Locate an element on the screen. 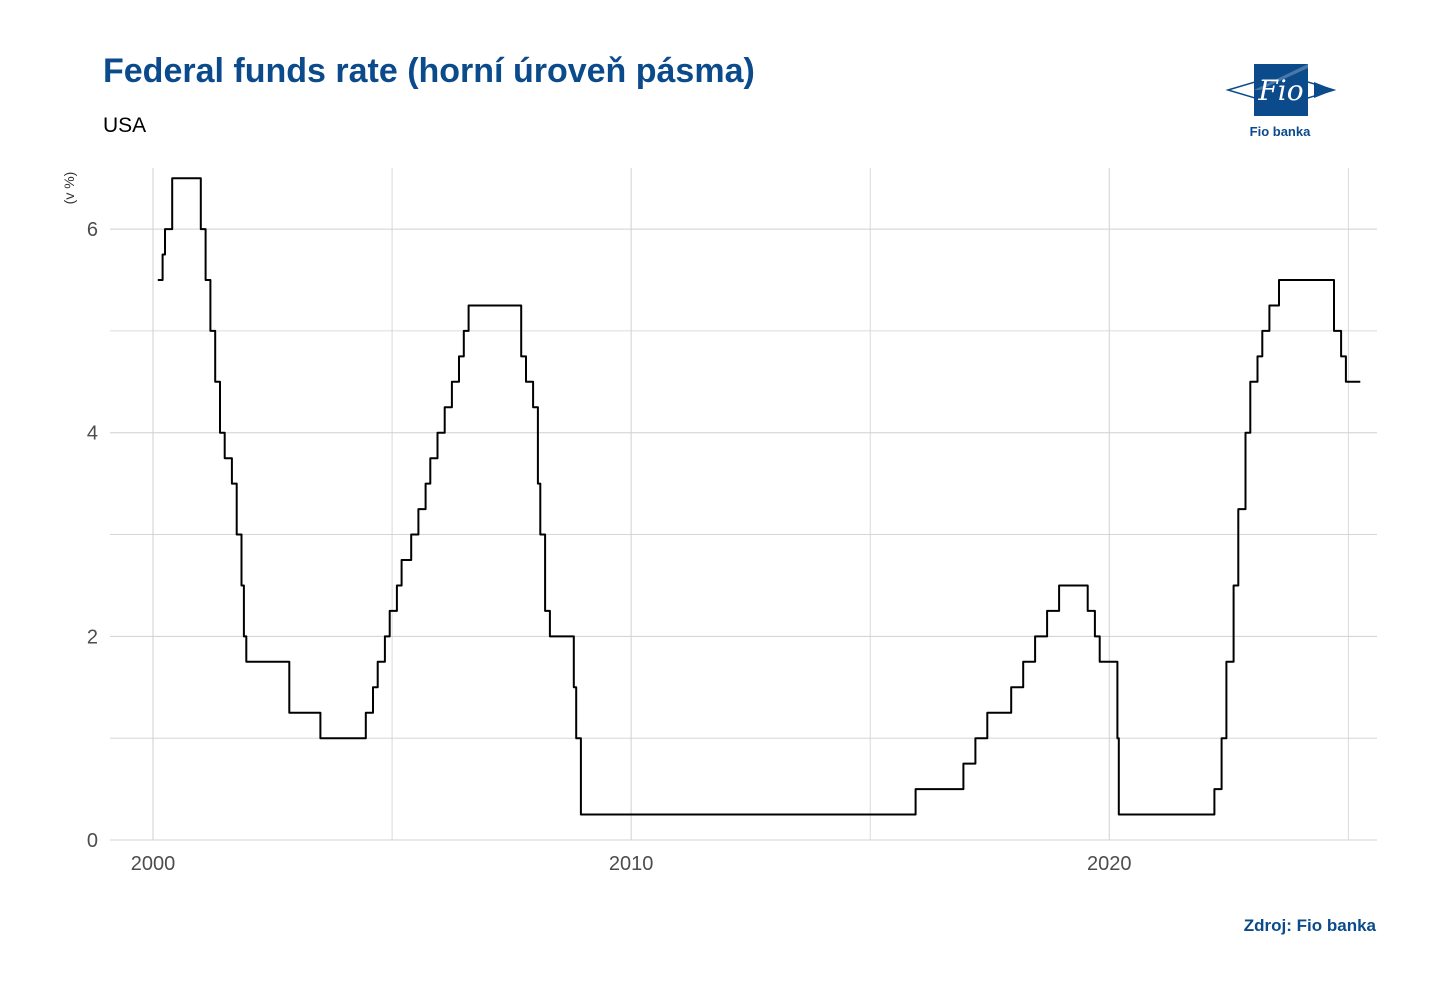 This screenshot has height=996, width=1437. fio-banka-logo: Fio Fio banka is located at coordinates (1280, 101).